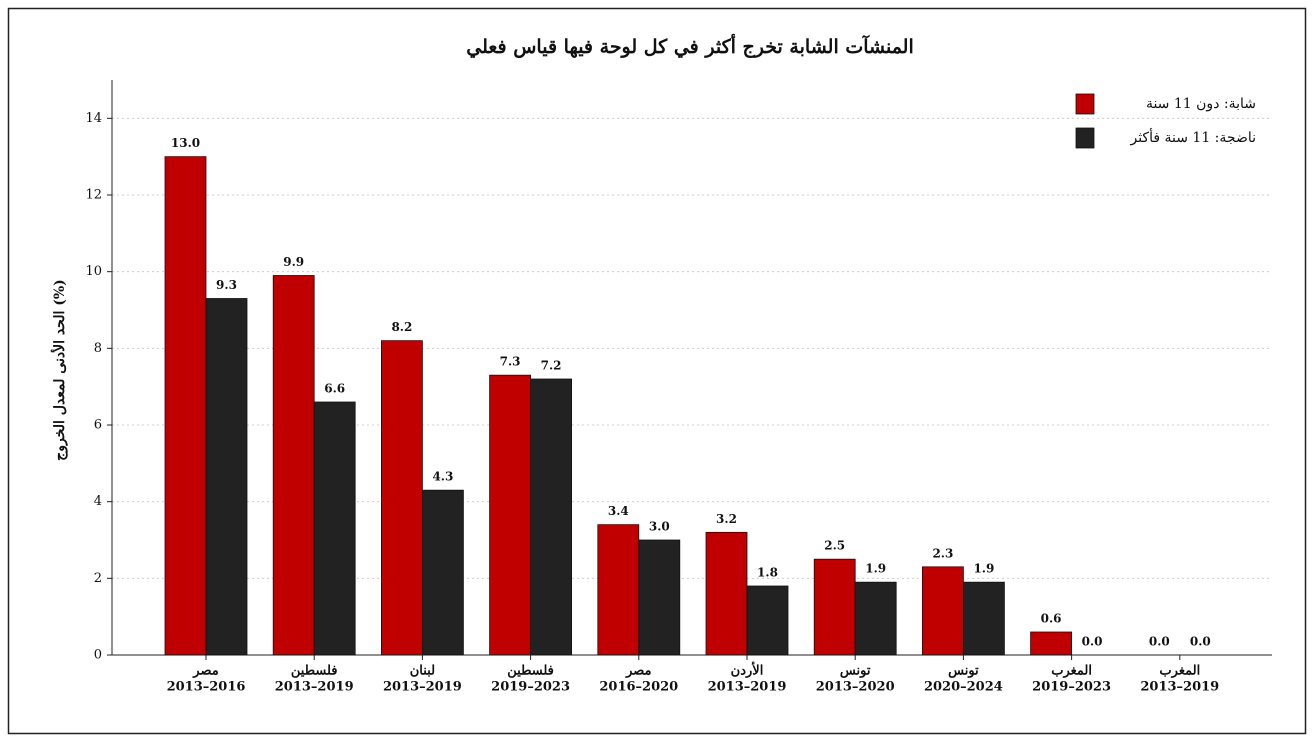 This screenshot has width=1316, height=742. What do you see at coordinates (767, 573) in the screenshot?
I see `value-label: 1.8` at bounding box center [767, 573].